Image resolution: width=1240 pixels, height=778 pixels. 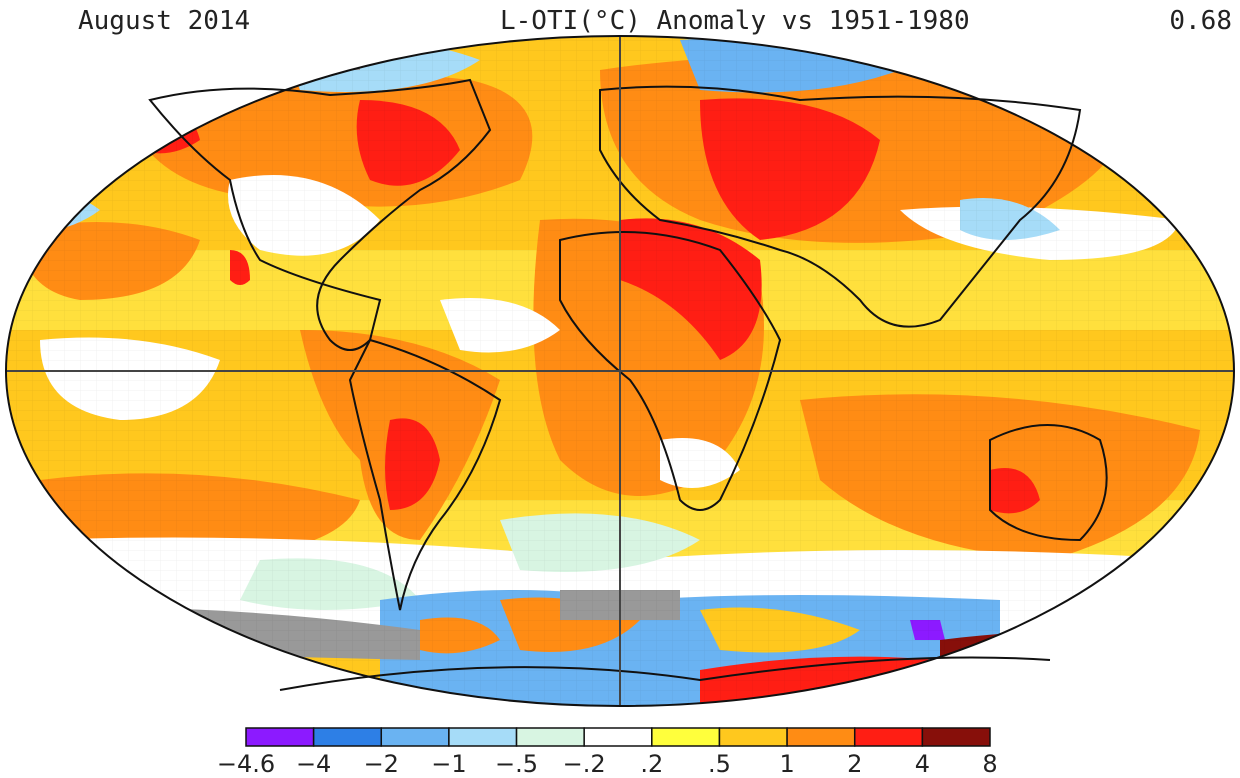 What do you see at coordinates (246, 764) in the screenshot?
I see `legend-tick-label: −4.6` at bounding box center [246, 764].